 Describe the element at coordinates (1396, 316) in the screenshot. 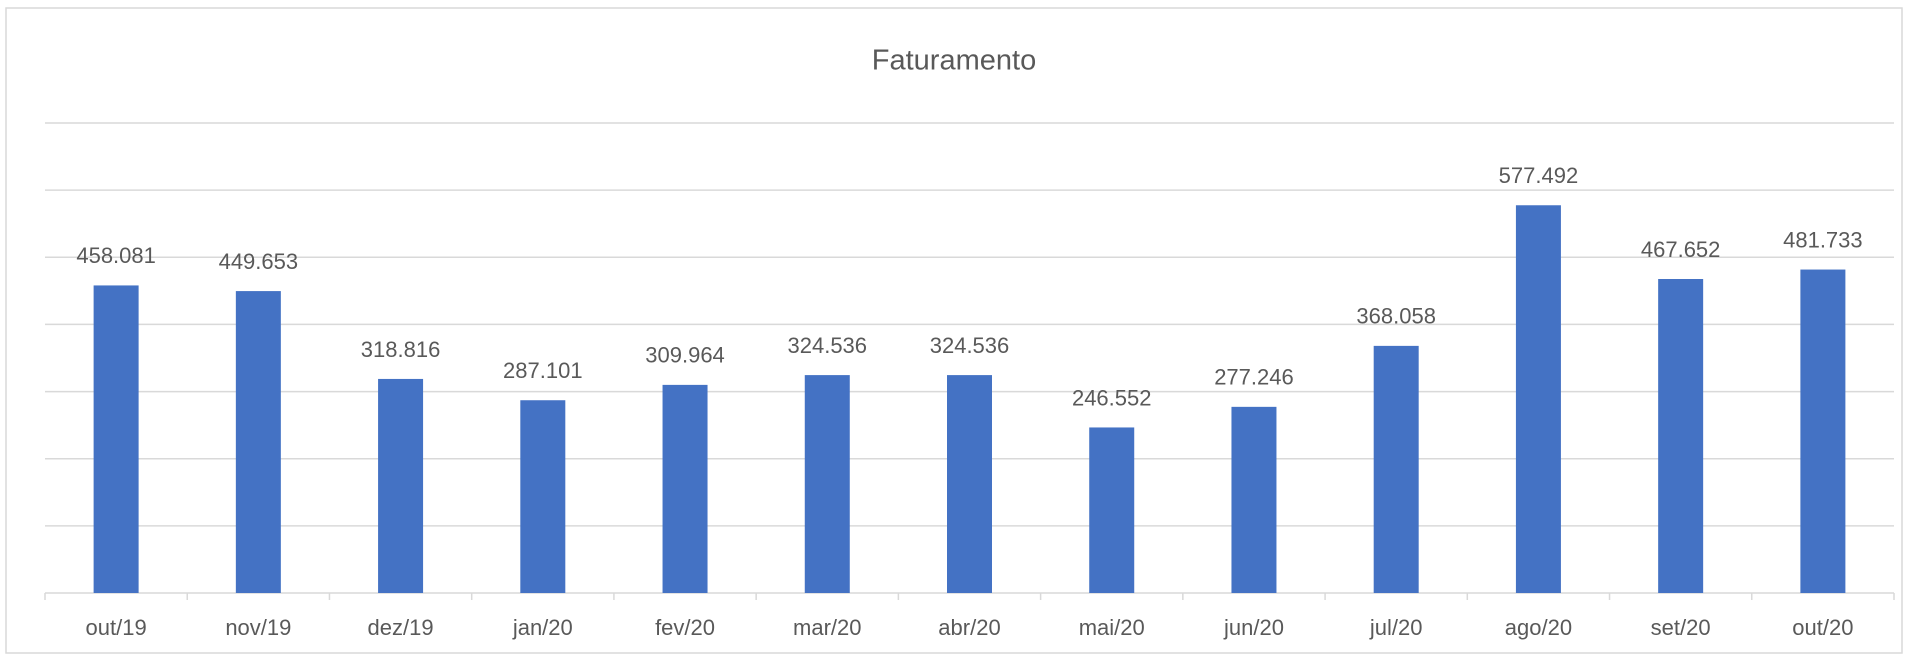

I see `data-label: 368.058` at that location.